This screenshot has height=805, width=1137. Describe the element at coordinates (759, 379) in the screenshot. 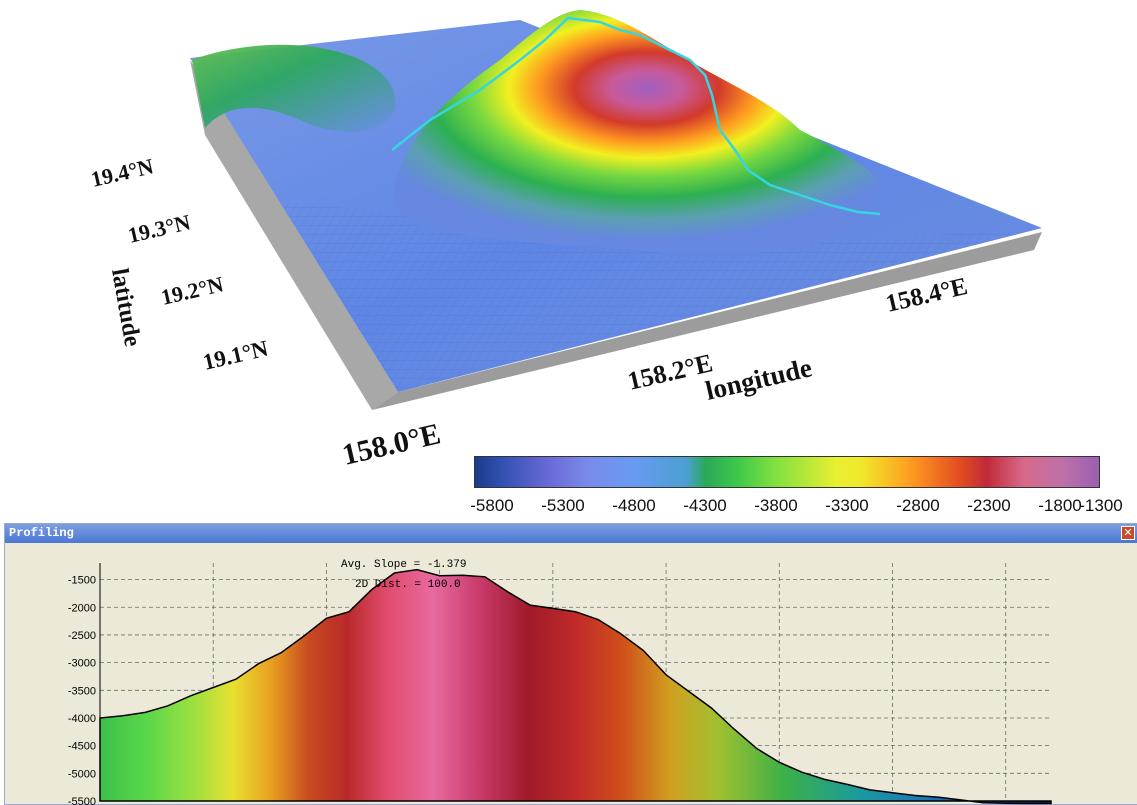

I see `longitude-label: longitude` at that location.